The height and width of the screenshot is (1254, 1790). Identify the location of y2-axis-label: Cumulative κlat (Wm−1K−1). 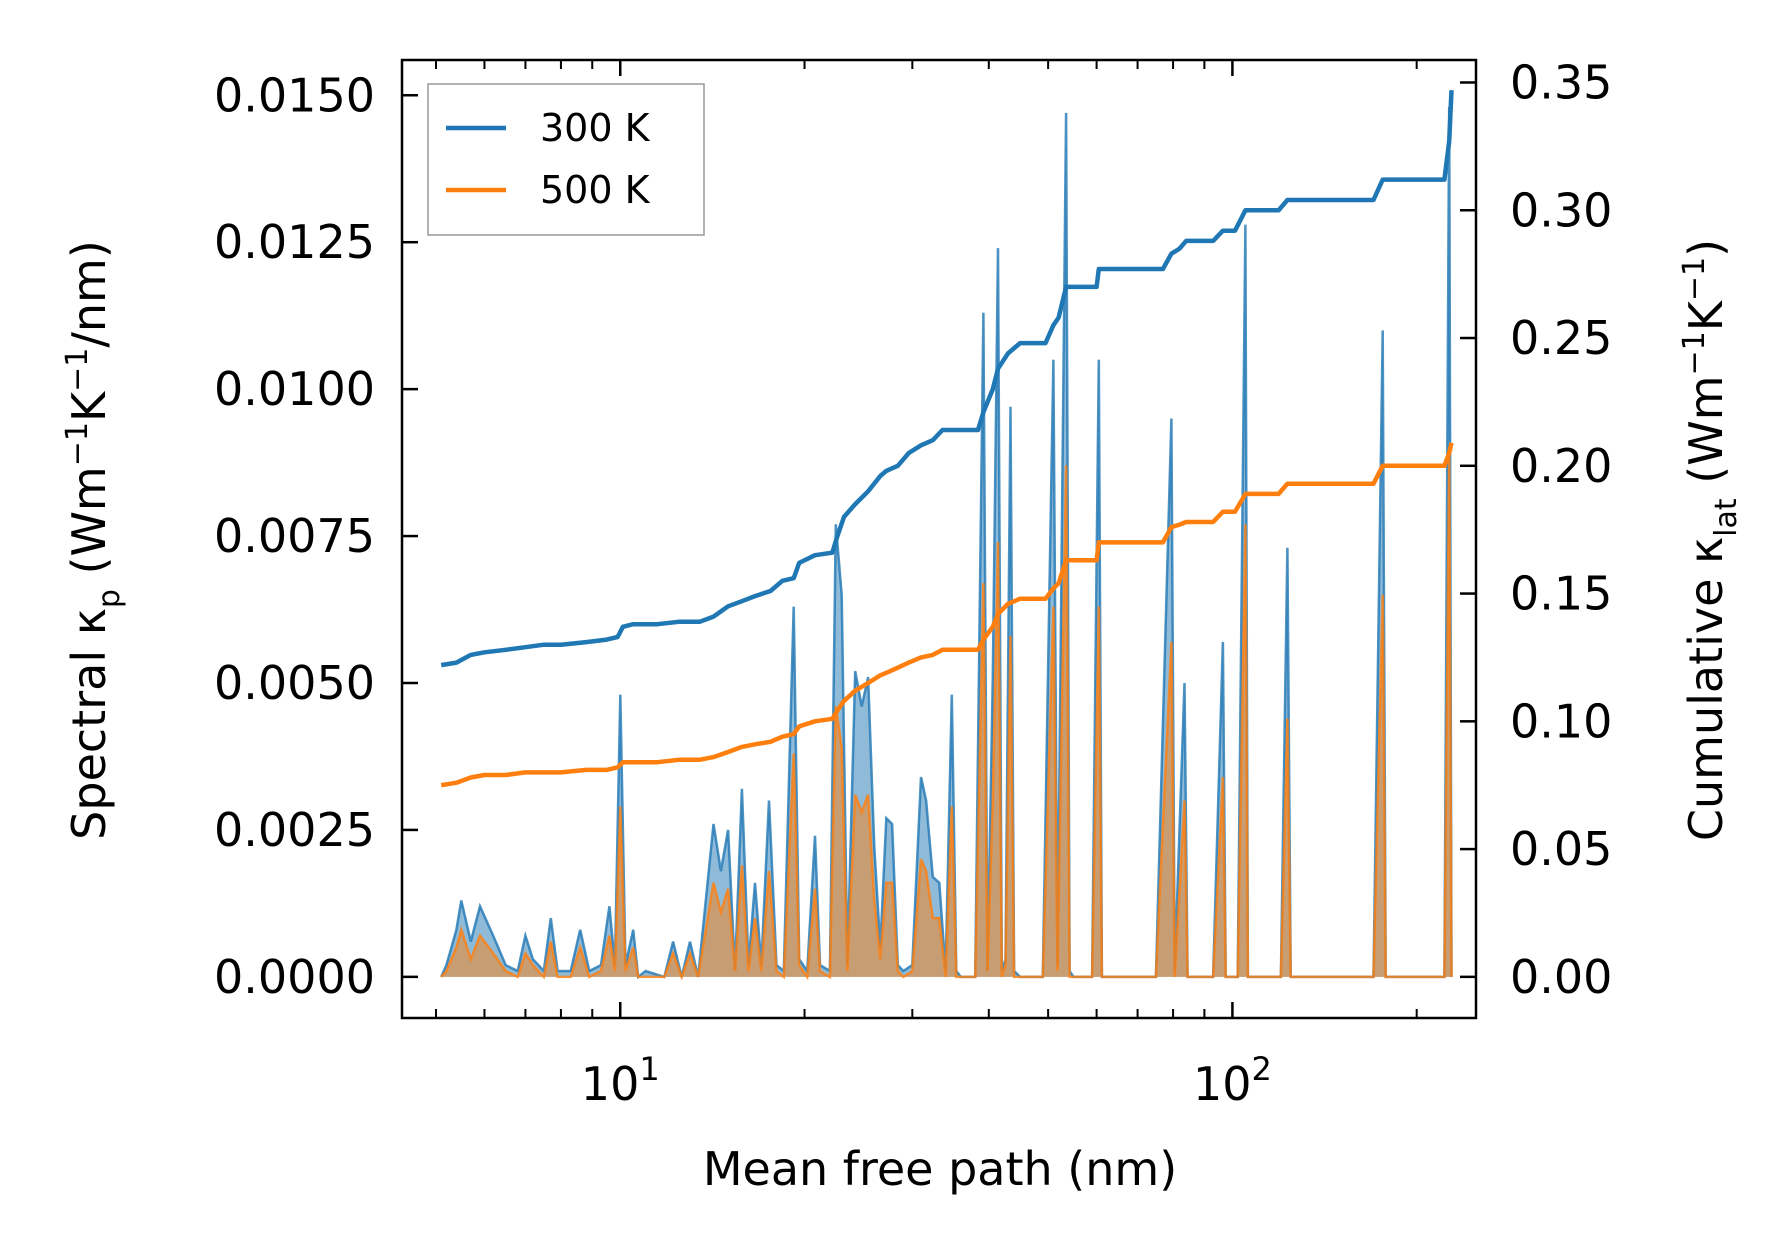
(1710, 540).